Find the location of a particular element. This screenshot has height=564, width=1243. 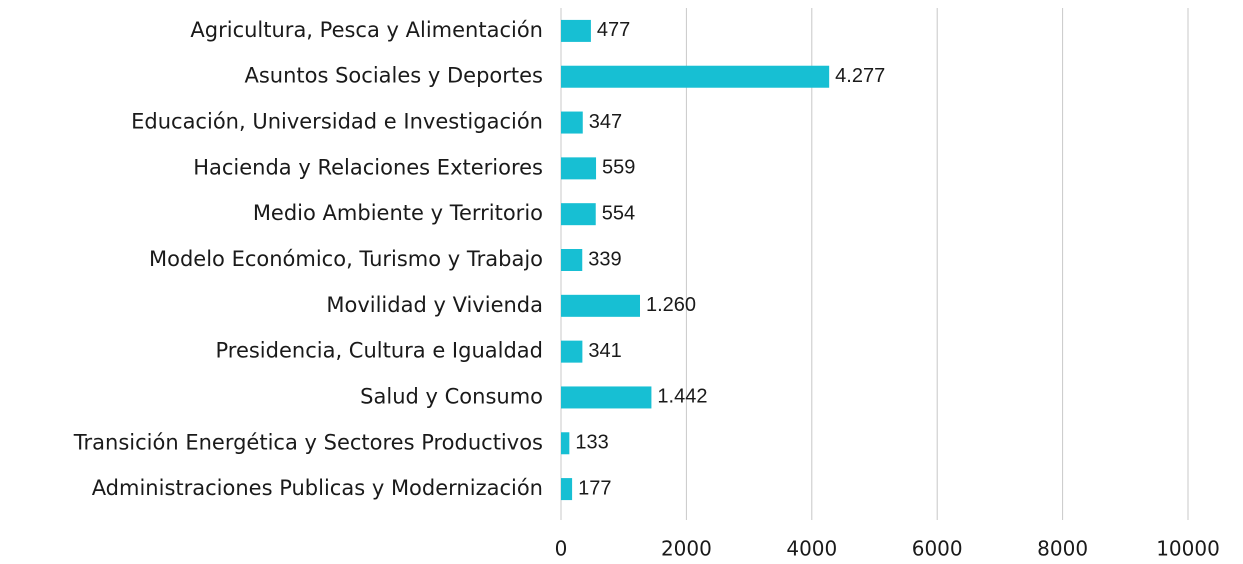

data-label: 341 is located at coordinates (604, 351).